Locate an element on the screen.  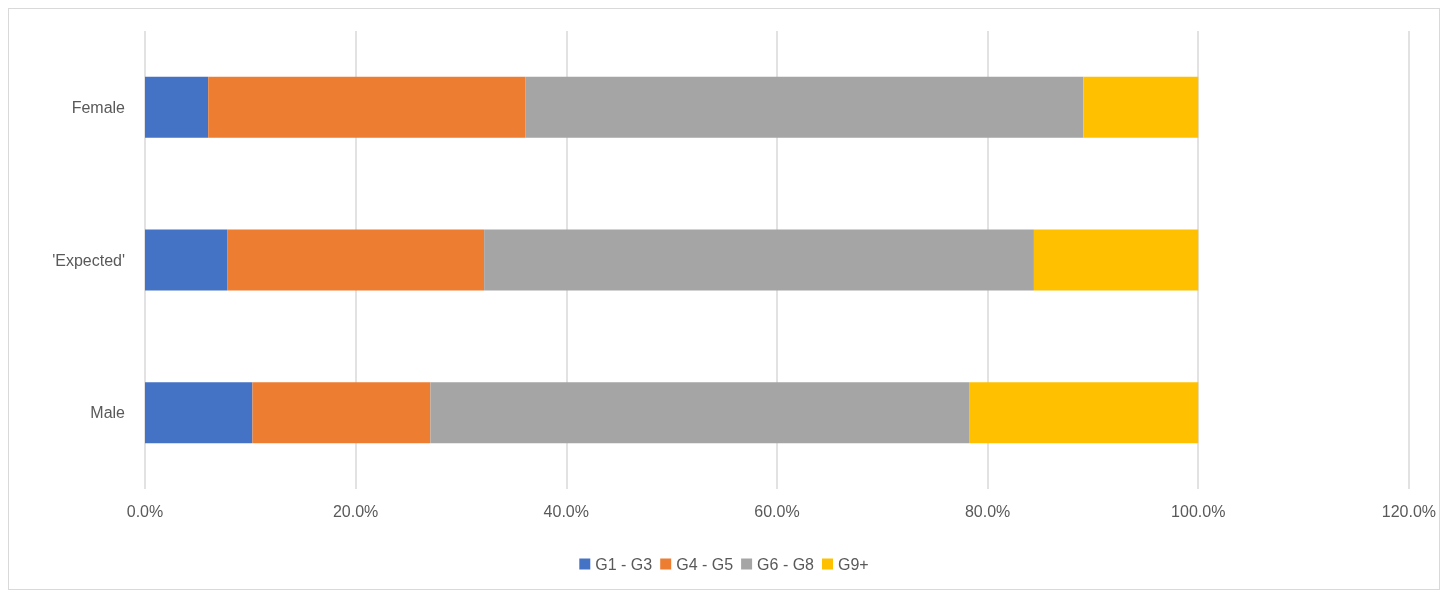
y-tick-label: Male is located at coordinates (108, 413).